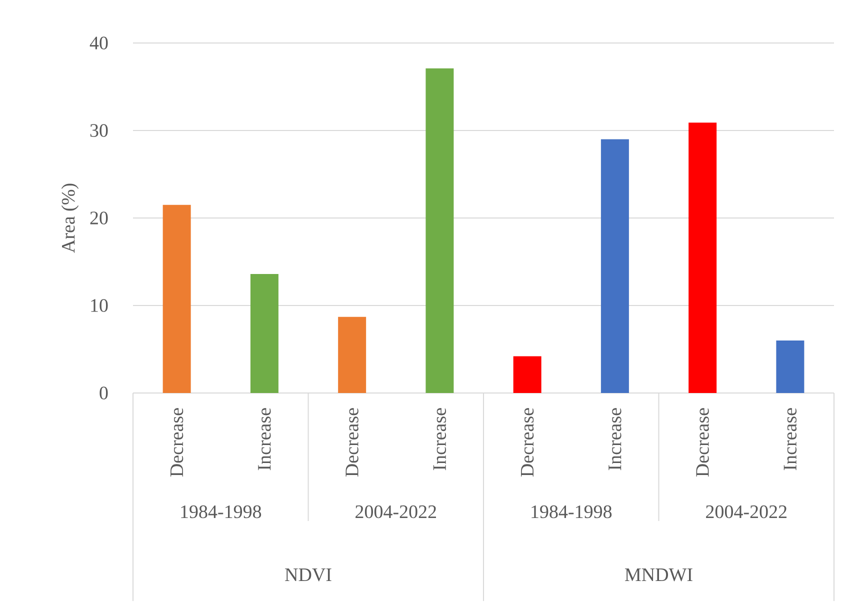  Describe the element at coordinates (104, 393) in the screenshot. I see `y-tick-label: 0` at that location.